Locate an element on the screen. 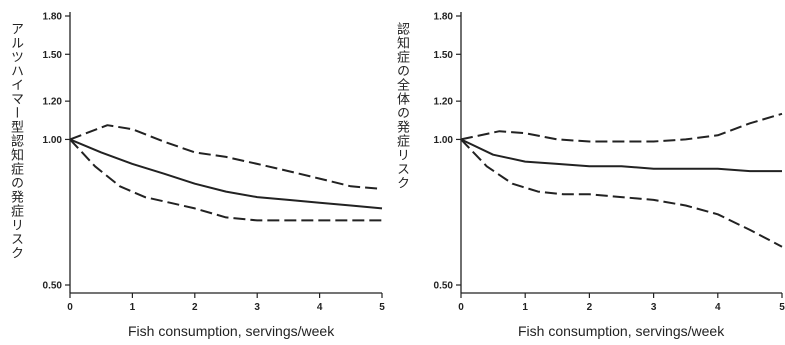 Image resolution: width=785 pixels, height=345 pixels. y-axis-label: アルツハイマー型認知症の発症リスク is located at coordinates (15, 141).